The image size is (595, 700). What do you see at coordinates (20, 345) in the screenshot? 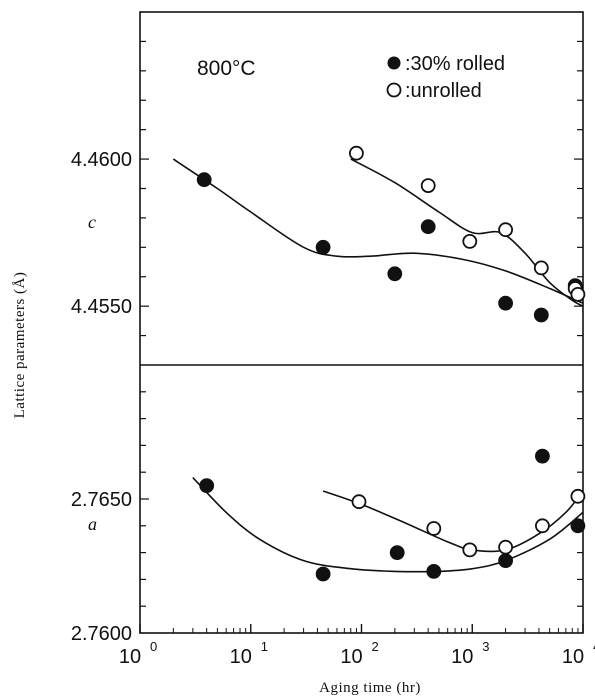
I see `y-axis-title: Lattice parameters (Å)` at bounding box center [20, 345].